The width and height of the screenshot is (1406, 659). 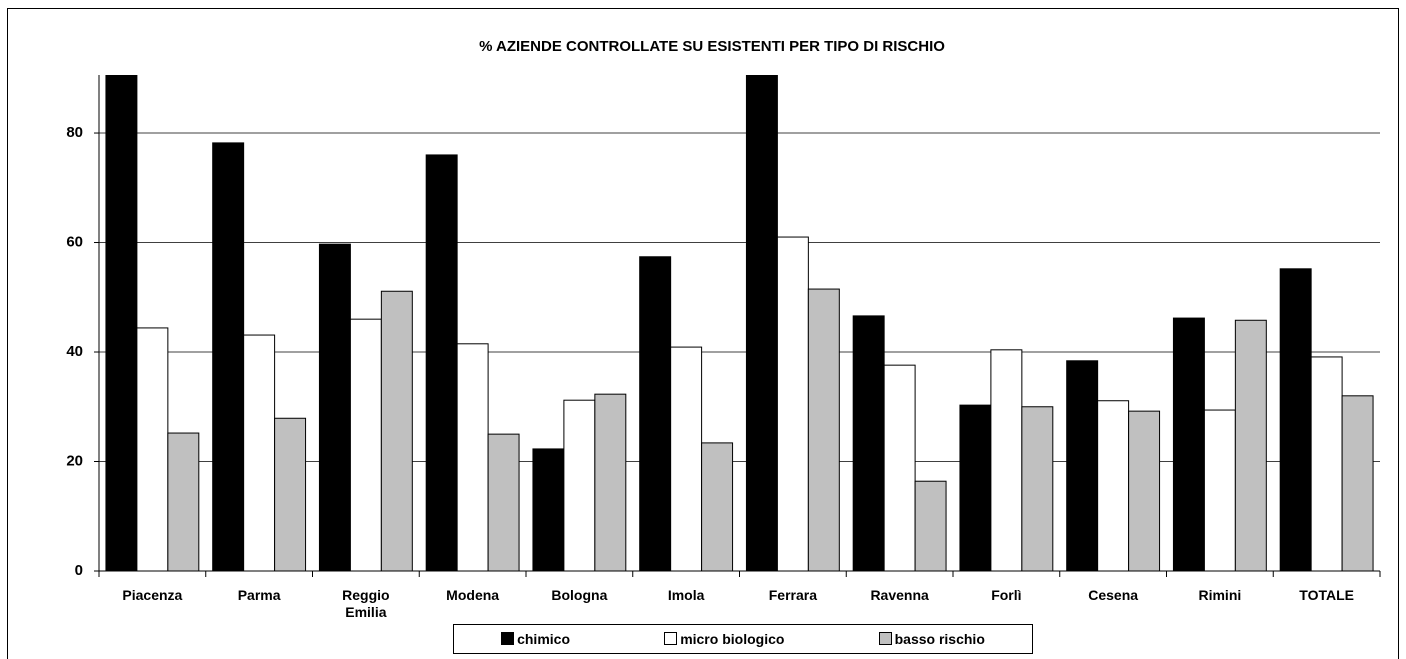 I want to click on legend-label: chimico, so click(x=543, y=639).